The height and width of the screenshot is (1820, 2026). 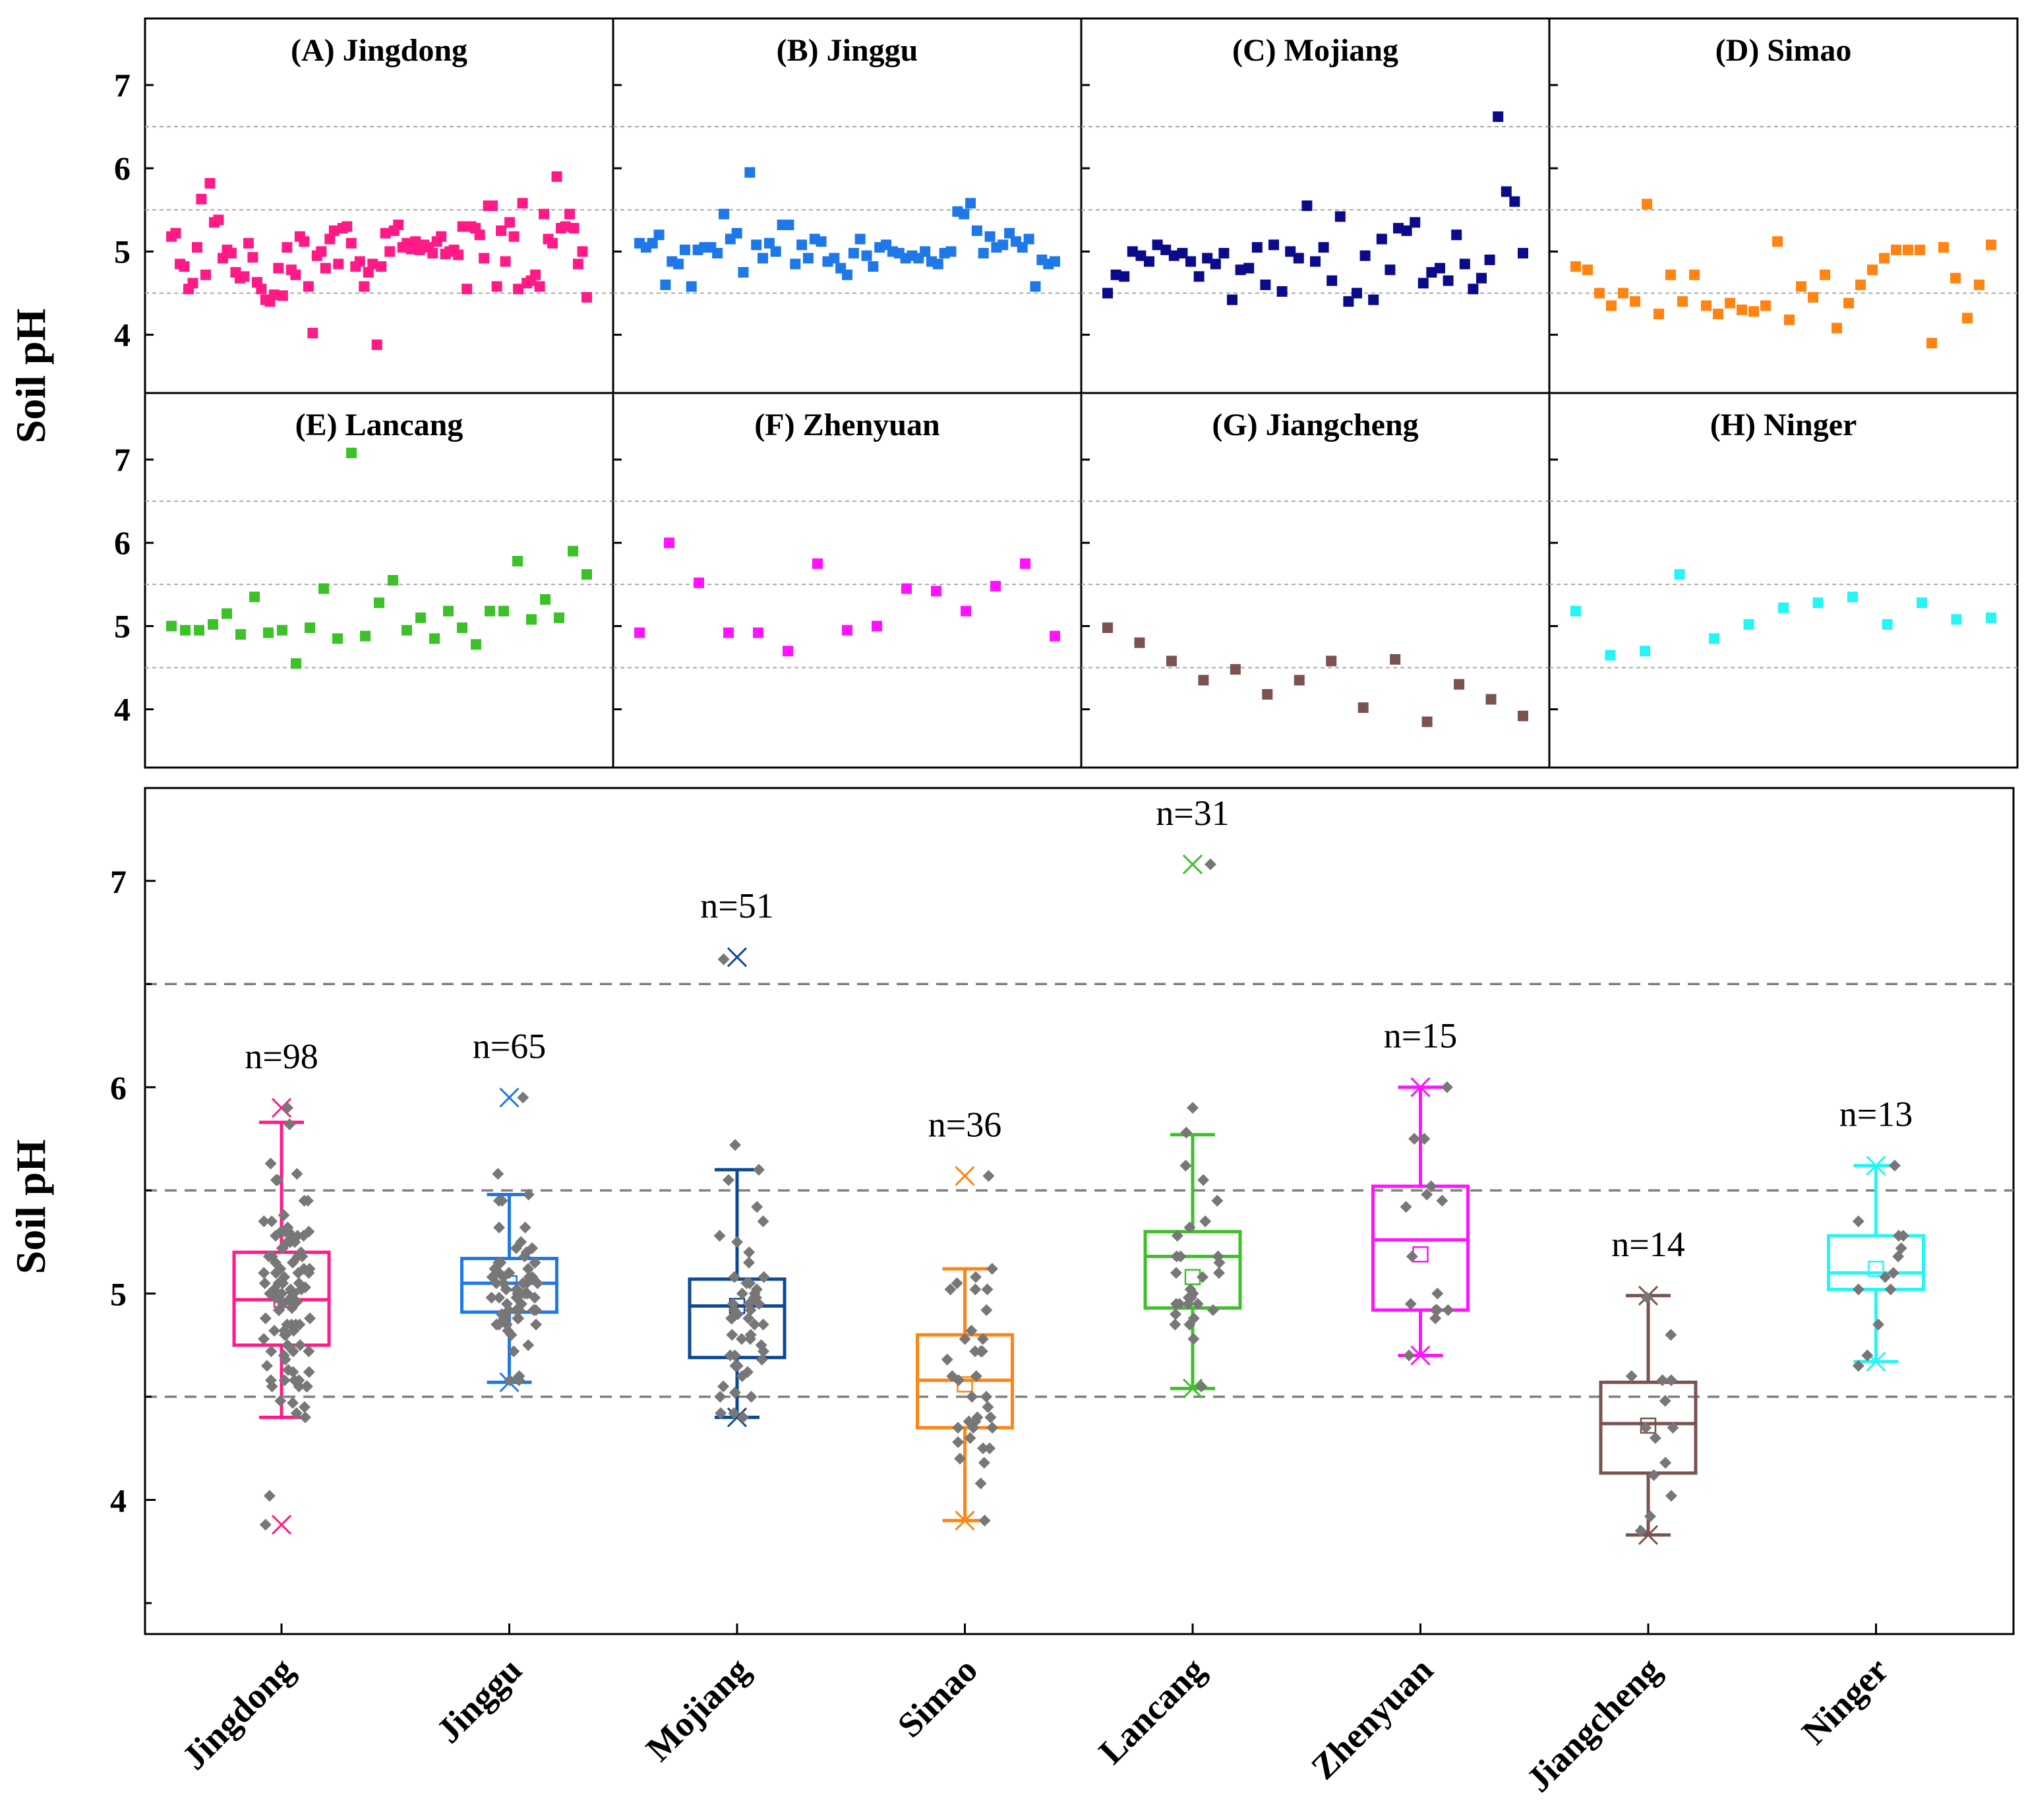 What do you see at coordinates (1648, 1385) in the screenshot?
I see `box-group-jiangcheng: n=14` at bounding box center [1648, 1385].